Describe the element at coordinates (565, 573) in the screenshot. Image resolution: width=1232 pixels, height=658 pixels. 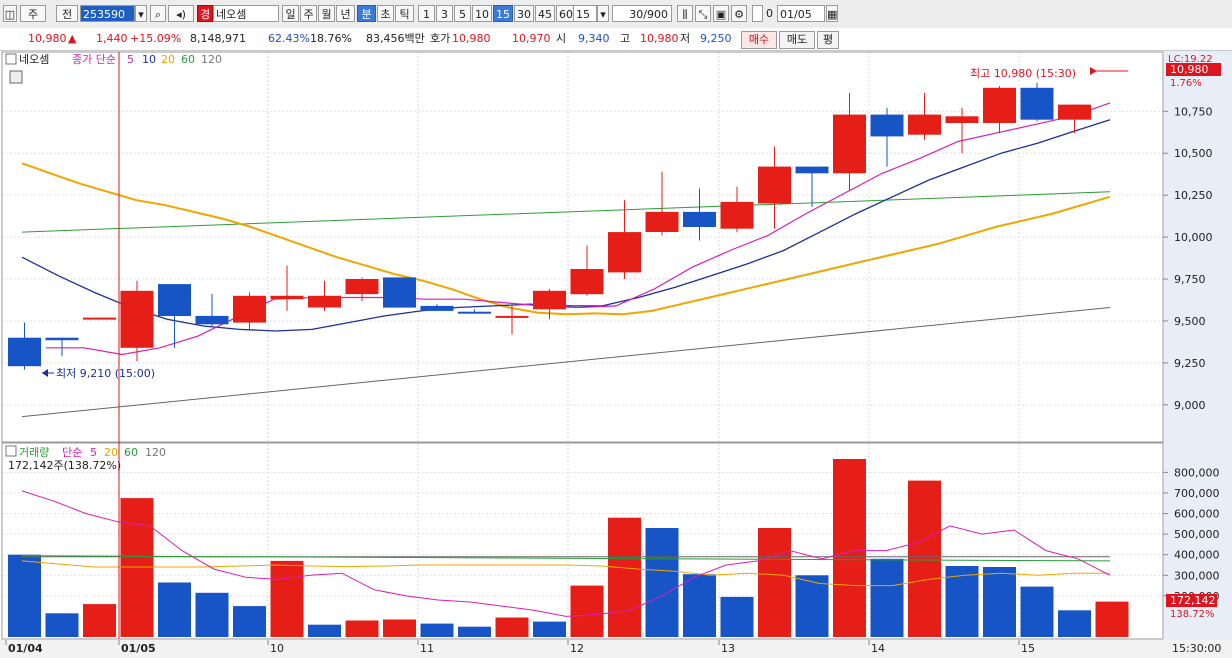
I see `vol-ma20-line` at that location.